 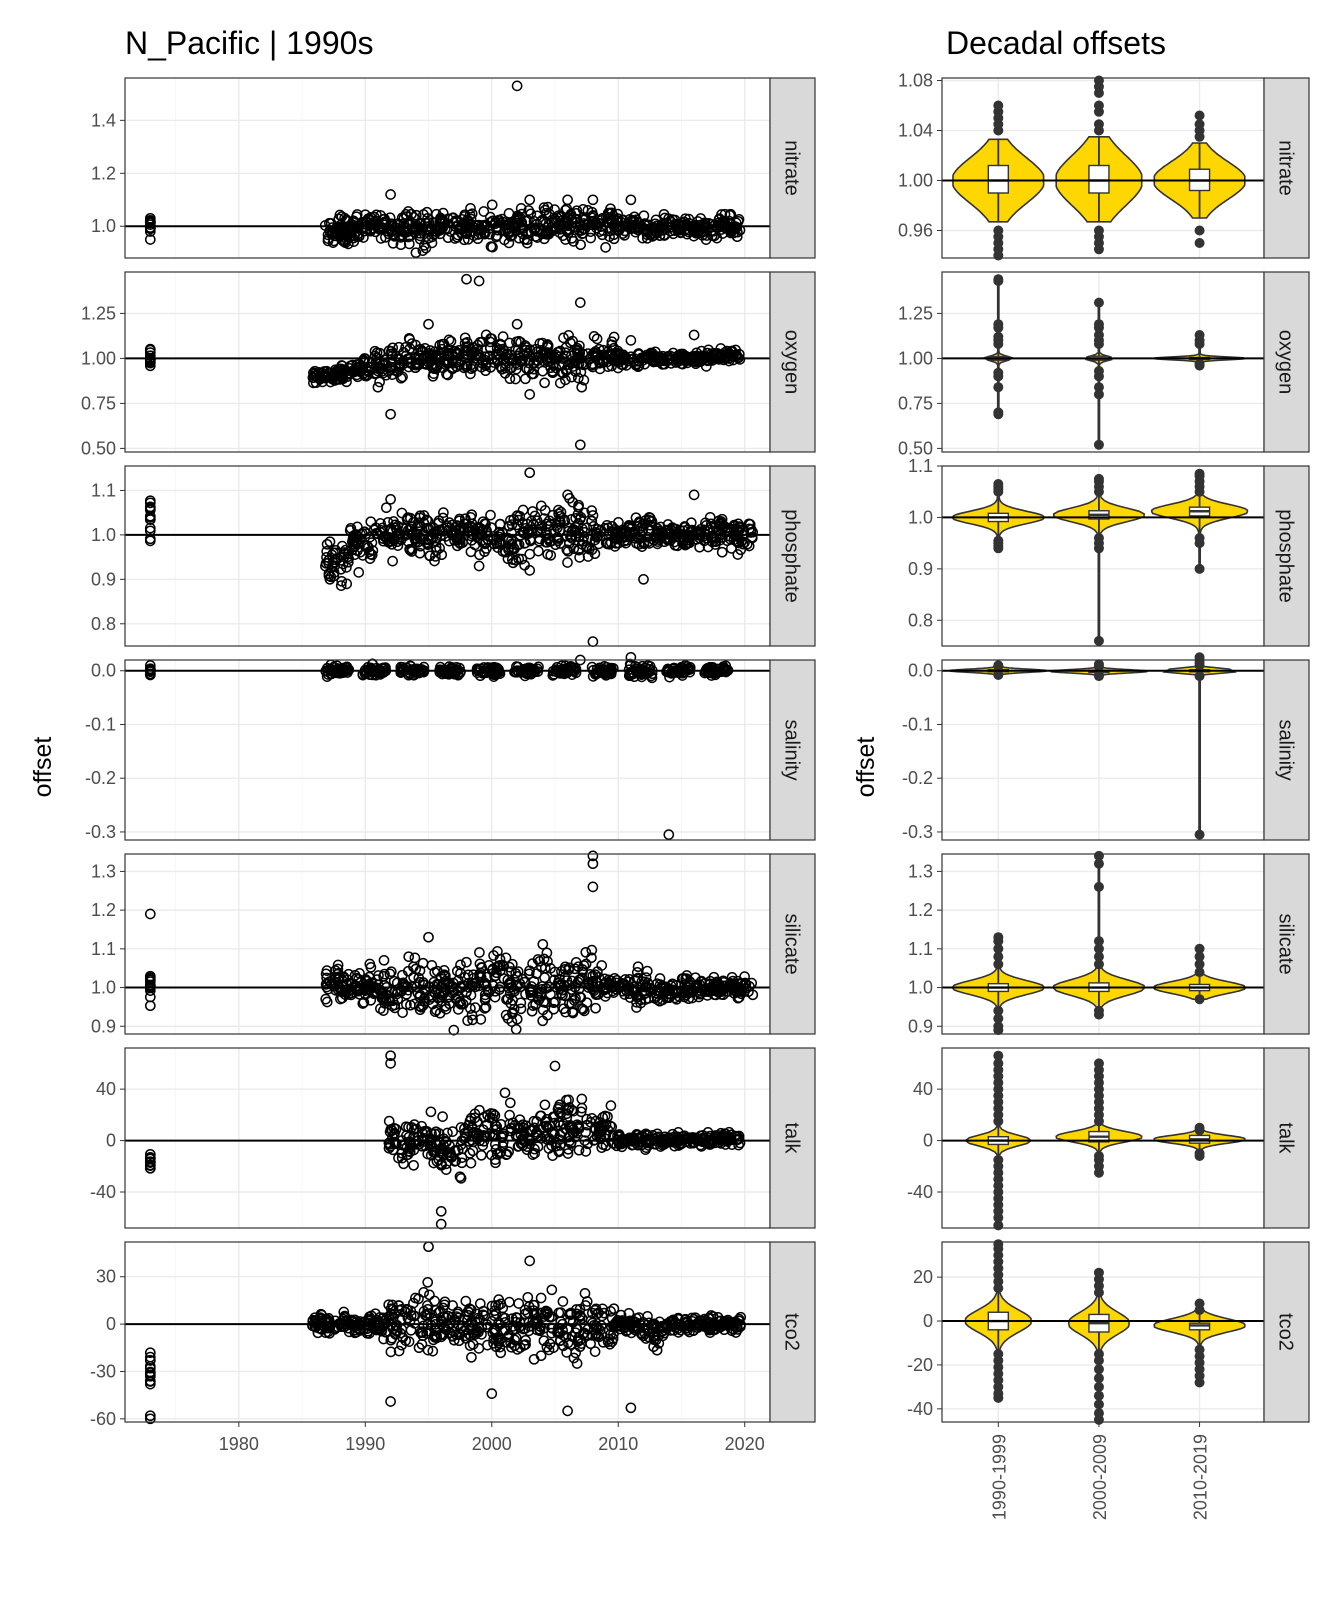 What do you see at coordinates (98, 448) in the screenshot?
I see `scatter-y-tick-label: 0.50` at bounding box center [98, 448].